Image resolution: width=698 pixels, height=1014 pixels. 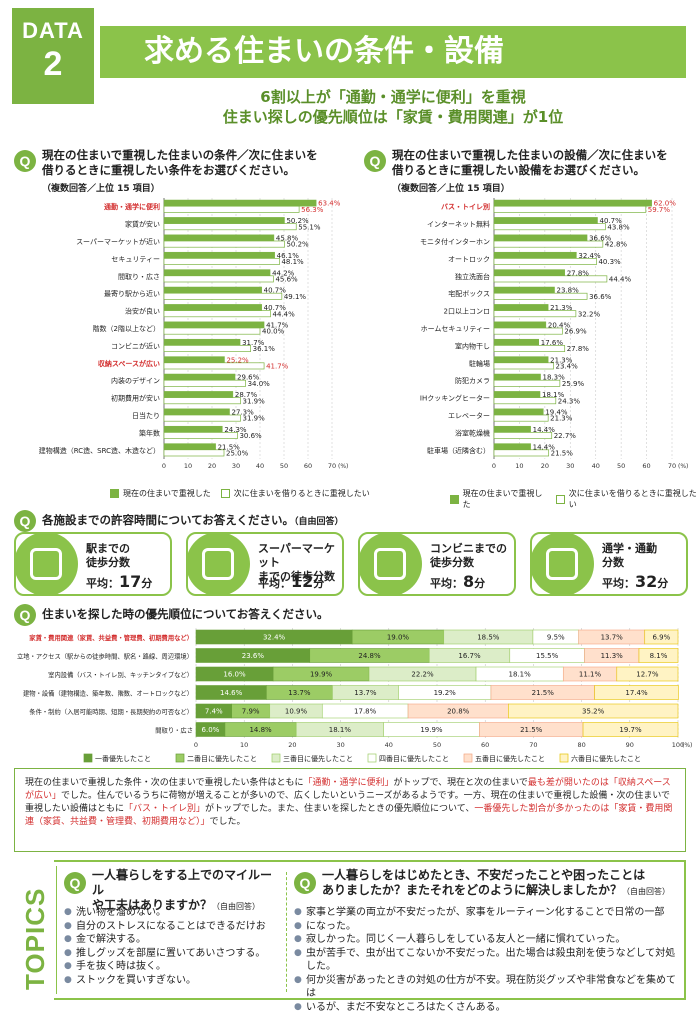 I want to click on q1-line2: 借りるときに重視したい条件をお選びください。, so click(x=180, y=170).